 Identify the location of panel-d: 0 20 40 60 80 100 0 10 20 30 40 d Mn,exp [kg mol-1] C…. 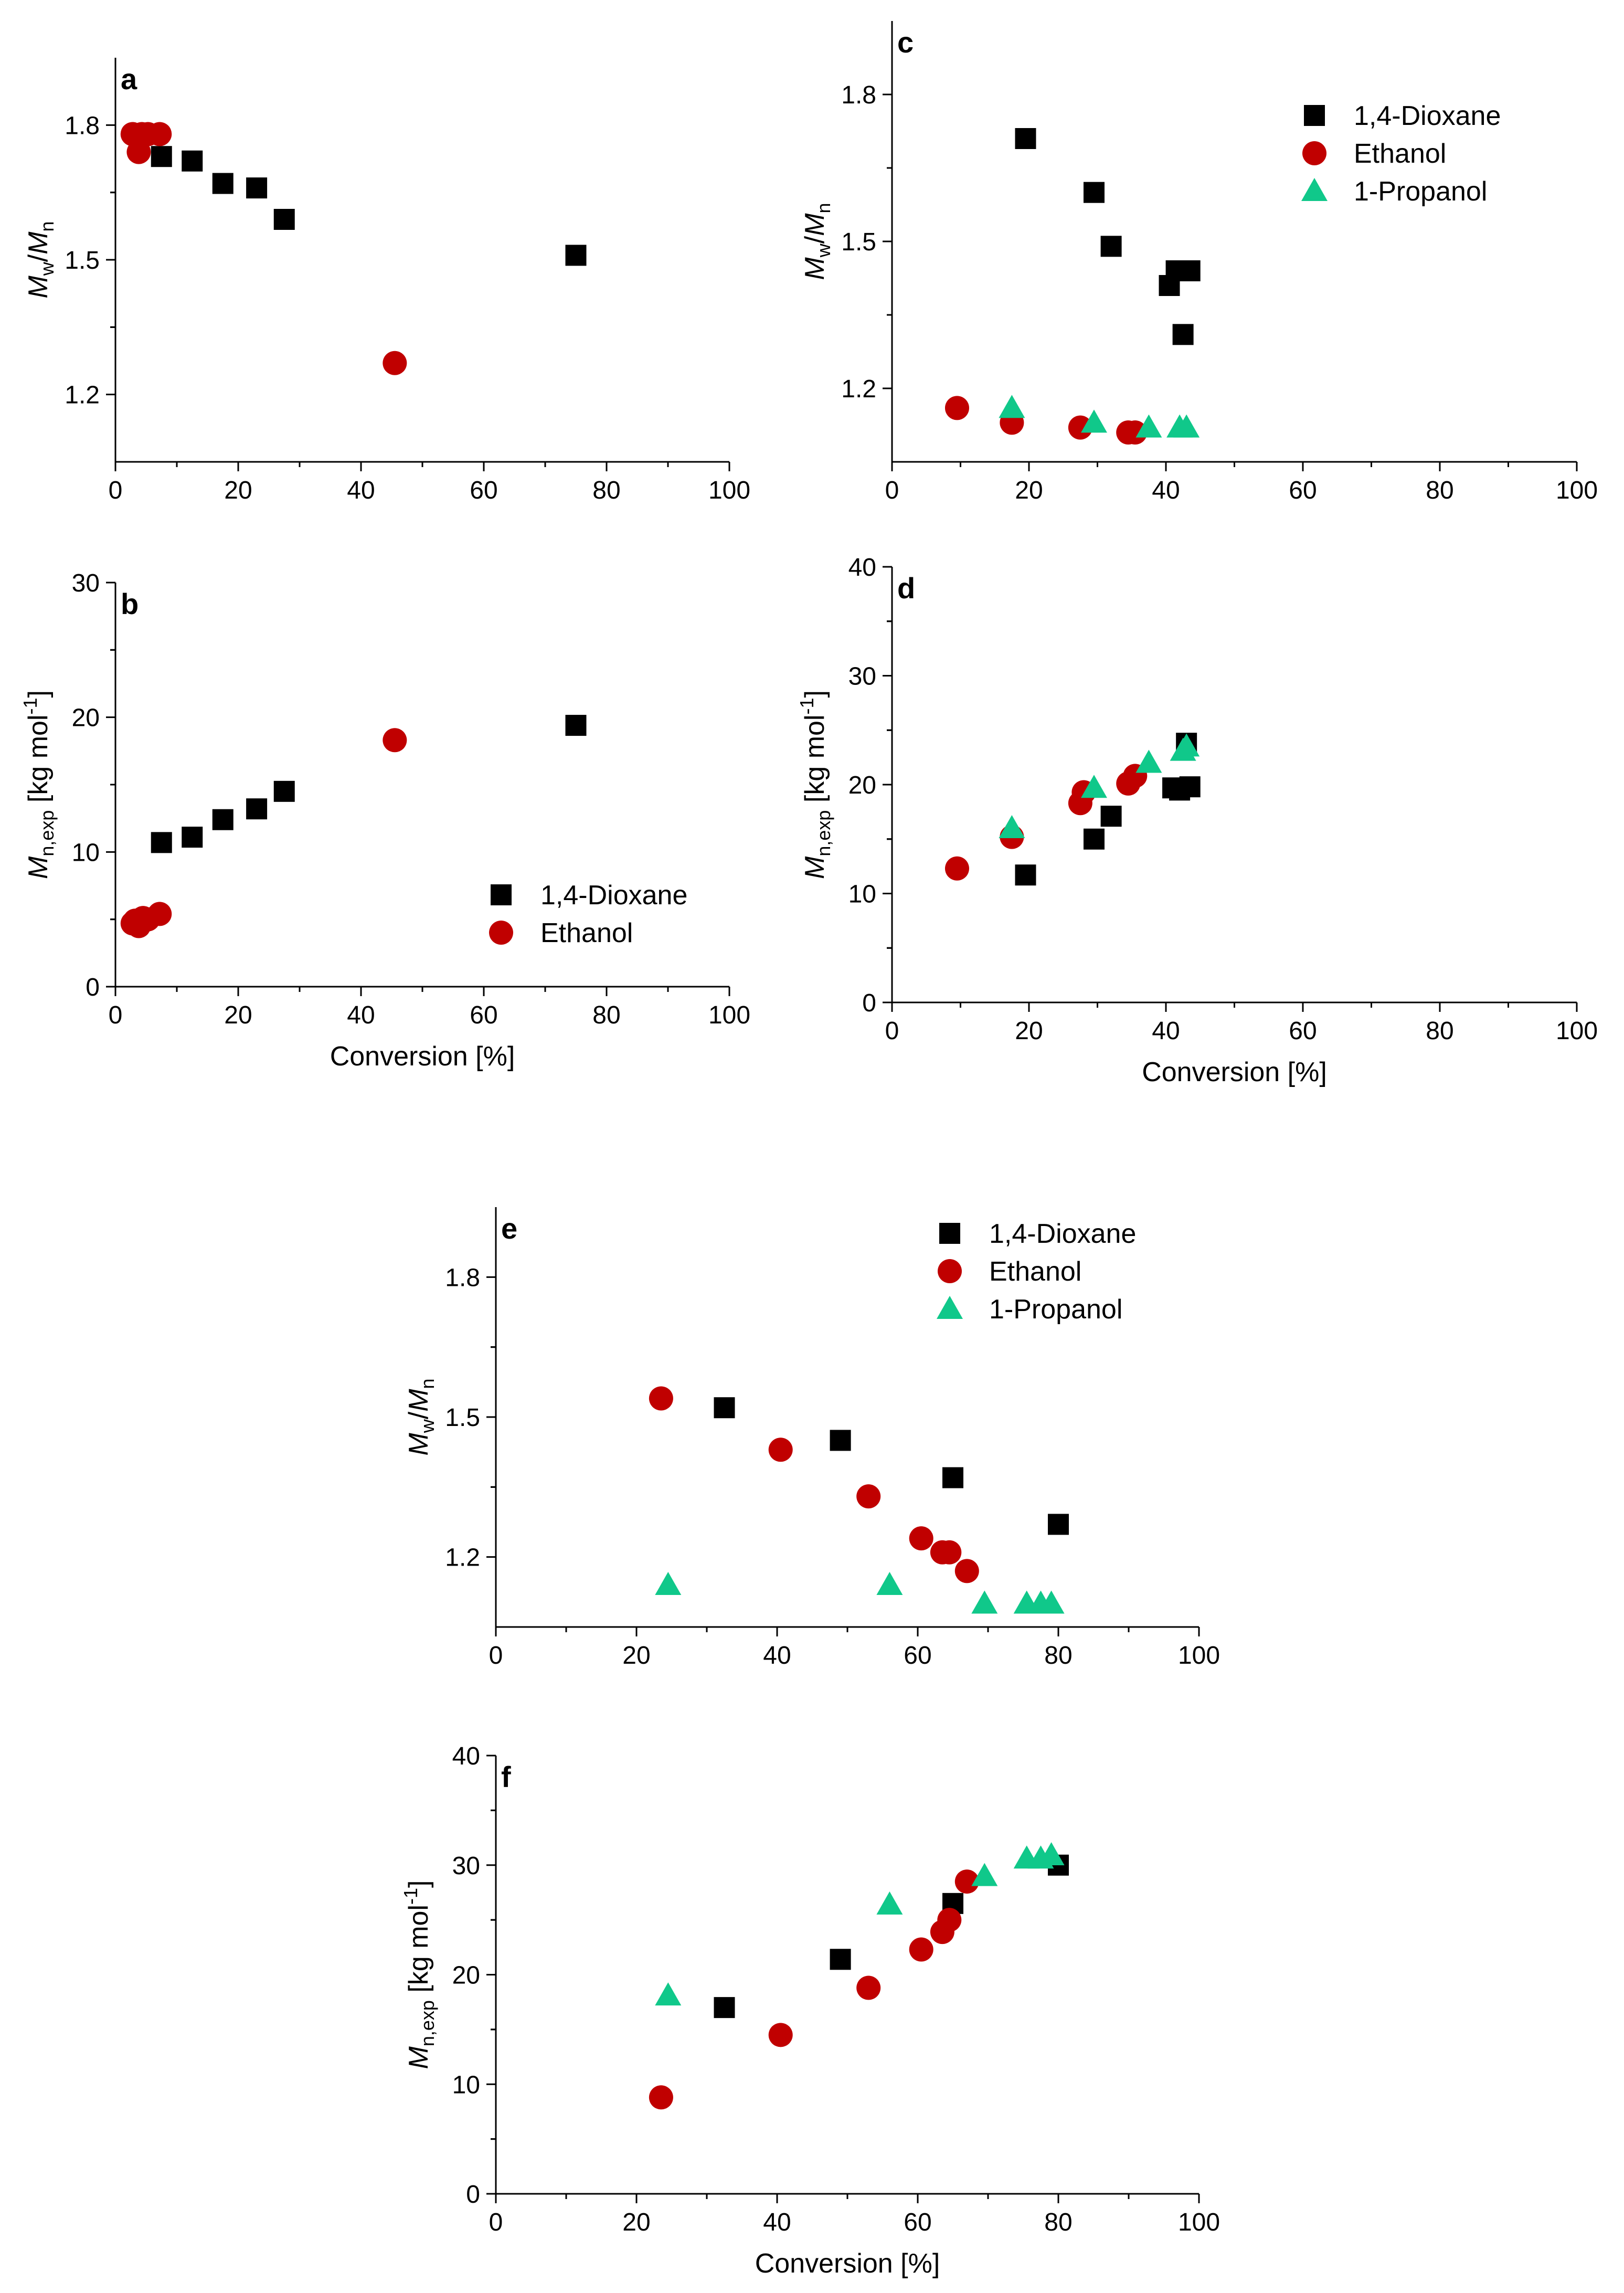
(1197, 821).